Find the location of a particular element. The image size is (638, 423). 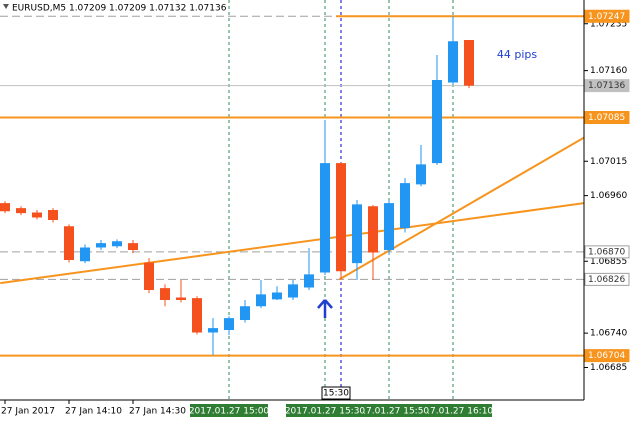

level-label: 1.06826 is located at coordinates (606, 280).